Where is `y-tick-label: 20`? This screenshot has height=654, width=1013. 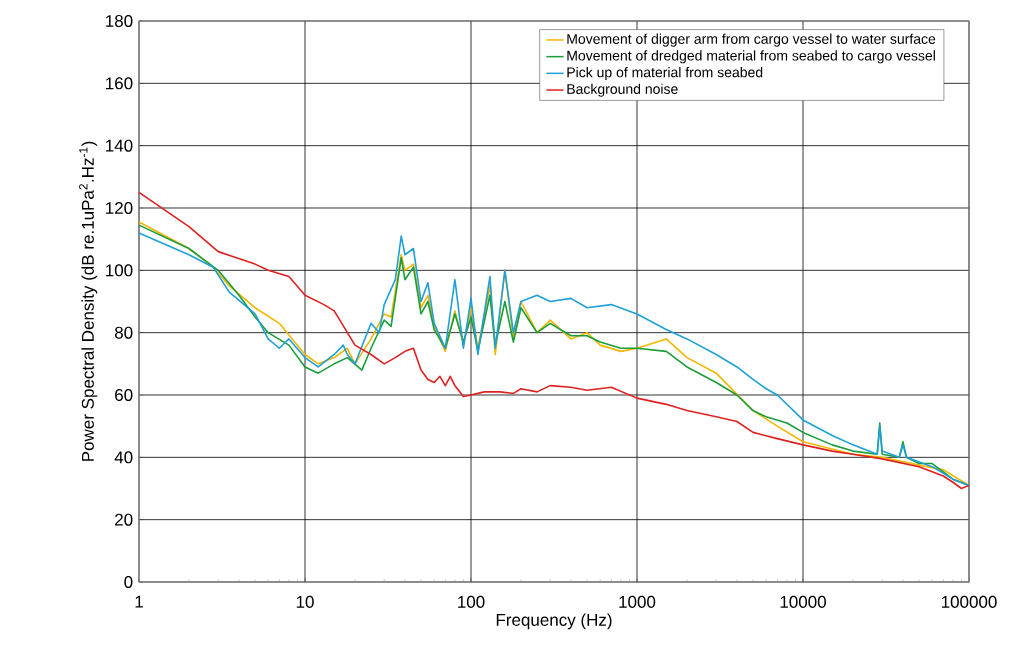
y-tick-label: 20 is located at coordinates (124, 519).